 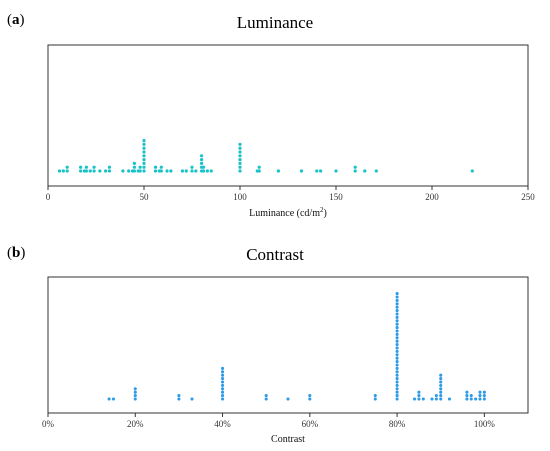 What do you see at coordinates (432, 197) in the screenshot?
I see `luminance-x-tick-label: 200` at bounding box center [432, 197].